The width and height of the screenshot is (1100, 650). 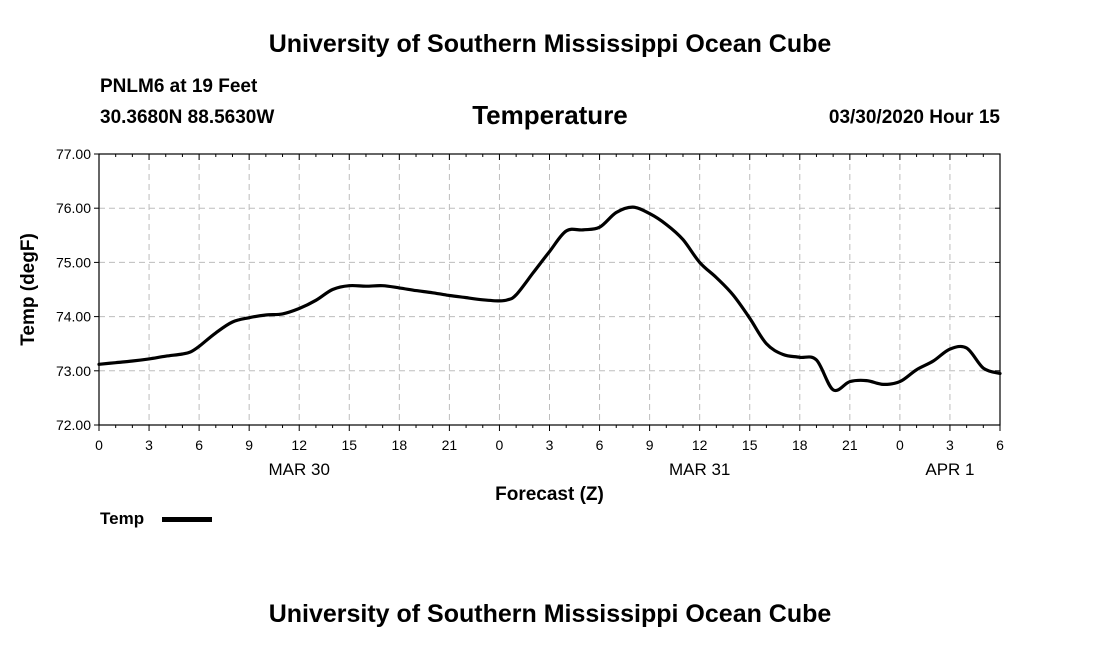 What do you see at coordinates (28, 289) in the screenshot?
I see `y-axis-title: Temp (degF)` at bounding box center [28, 289].